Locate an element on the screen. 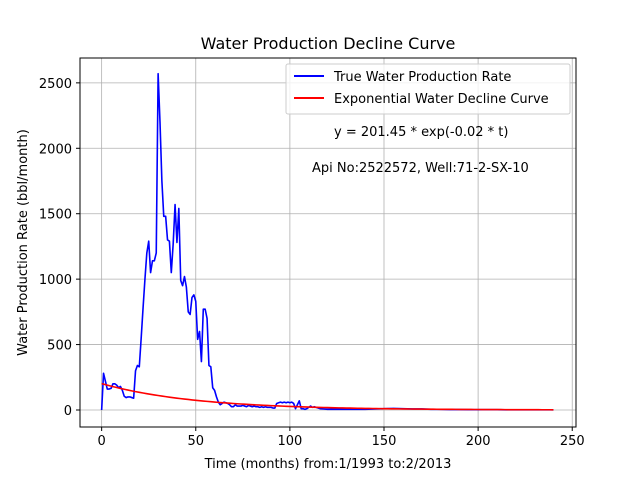  y-tick-label: 500 is located at coordinates (59, 346).